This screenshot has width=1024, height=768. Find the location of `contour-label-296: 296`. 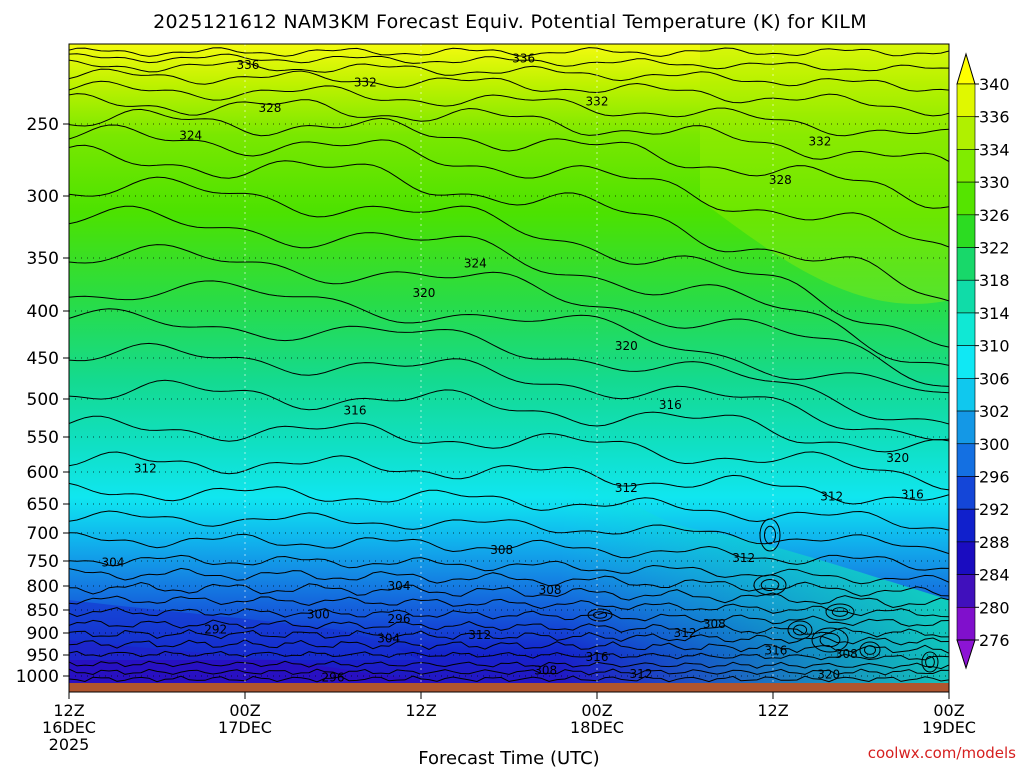

contour-label-296: 296 is located at coordinates (399, 619).